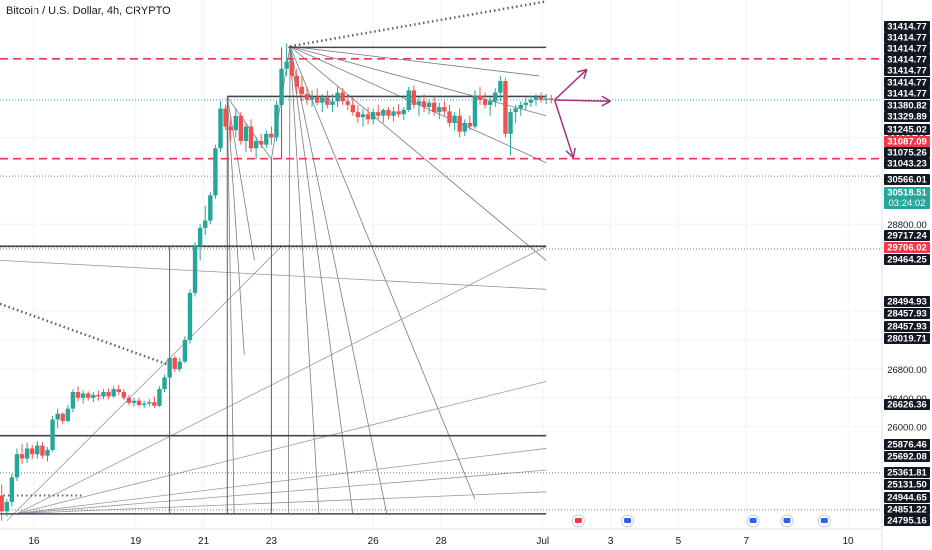 Image resolution: width=932 pixels, height=550 pixels. I want to click on x-tick-label: 28, so click(441, 541).